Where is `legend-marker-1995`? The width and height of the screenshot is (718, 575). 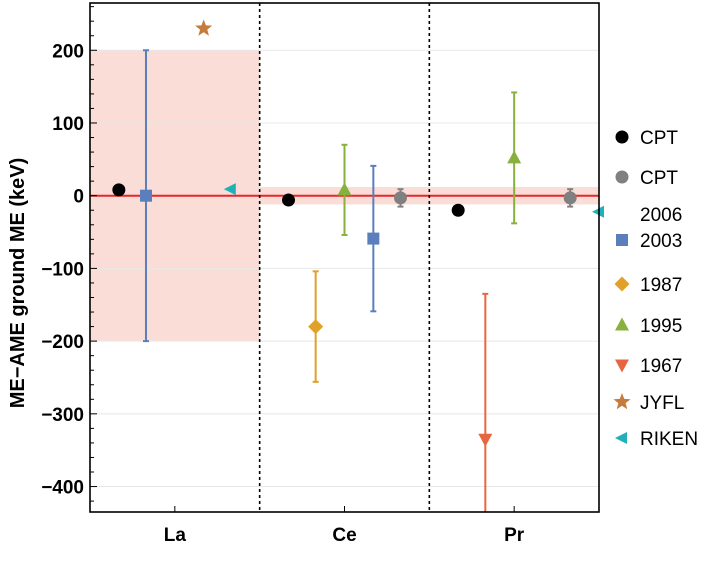 legend-marker-1995 is located at coordinates (622, 324).